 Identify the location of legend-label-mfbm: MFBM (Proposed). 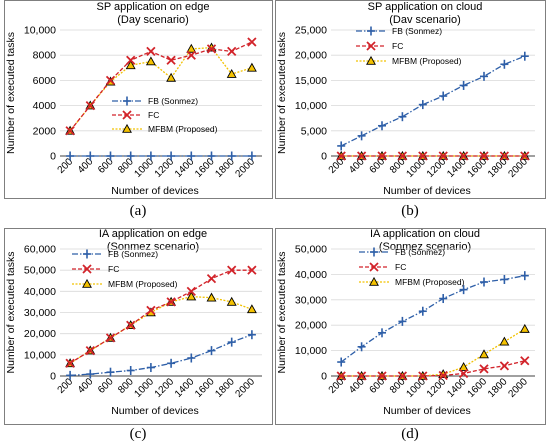
(183, 129).